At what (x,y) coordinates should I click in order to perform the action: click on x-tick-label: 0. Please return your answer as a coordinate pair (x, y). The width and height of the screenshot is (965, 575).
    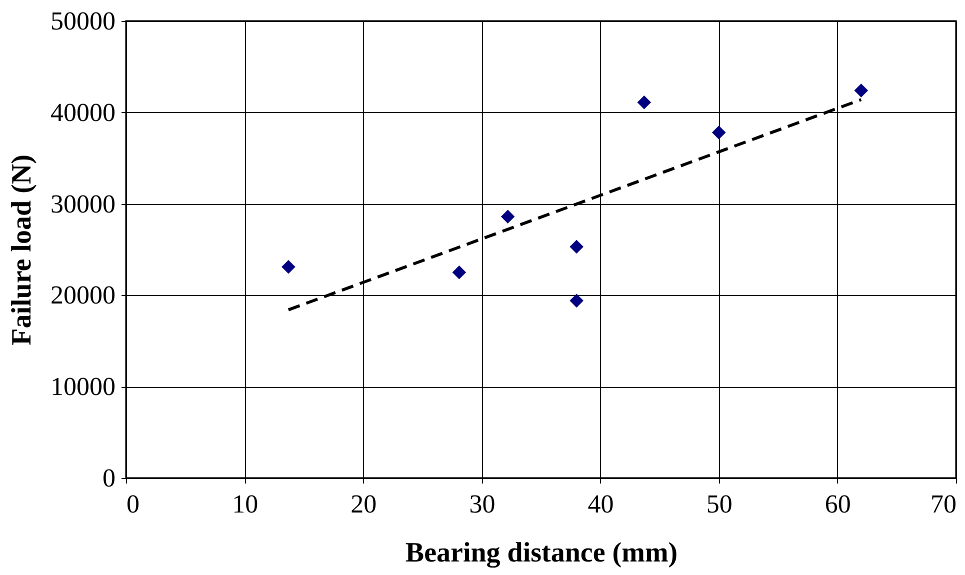
    Looking at the image, I should click on (133, 504).